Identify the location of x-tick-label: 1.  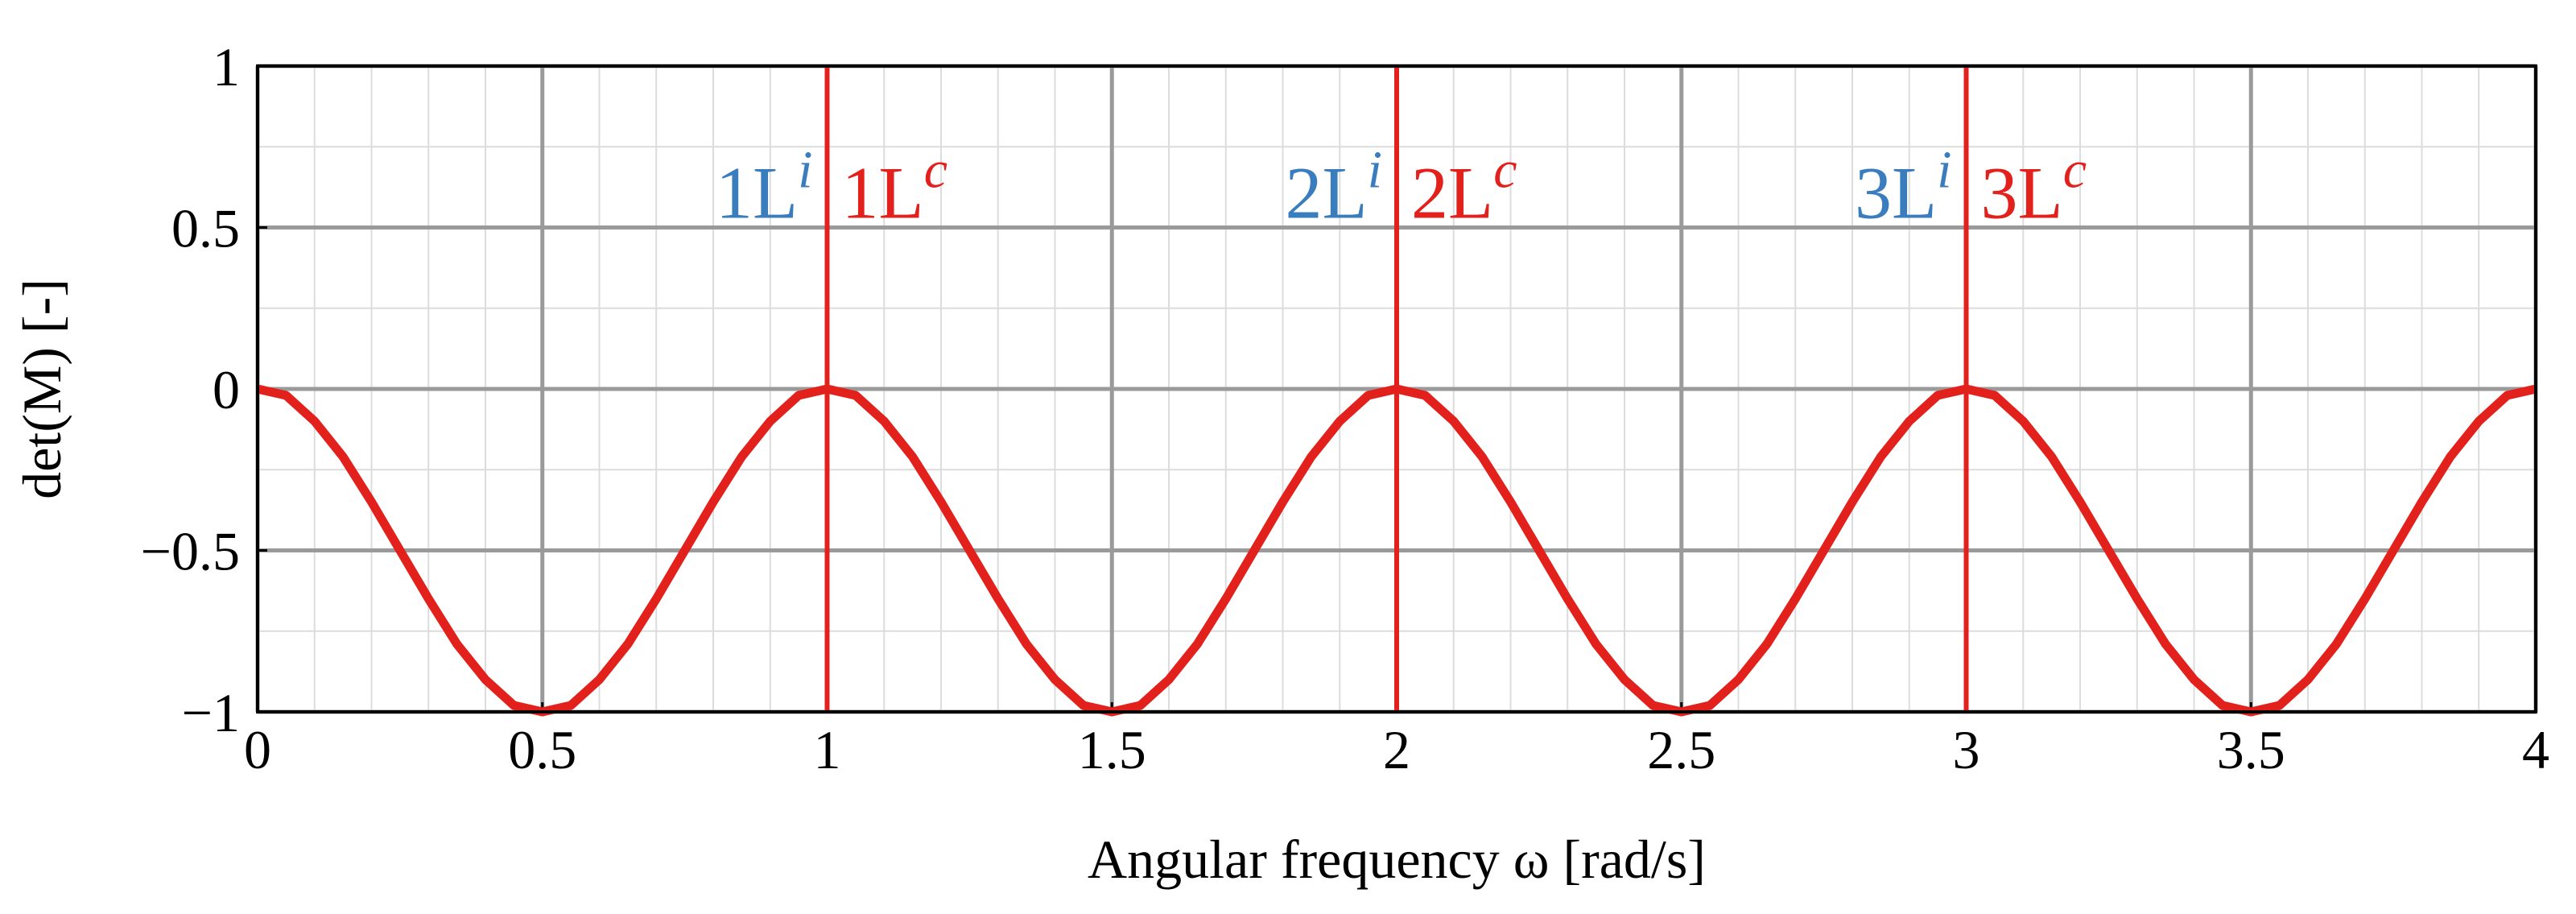
(827, 749).